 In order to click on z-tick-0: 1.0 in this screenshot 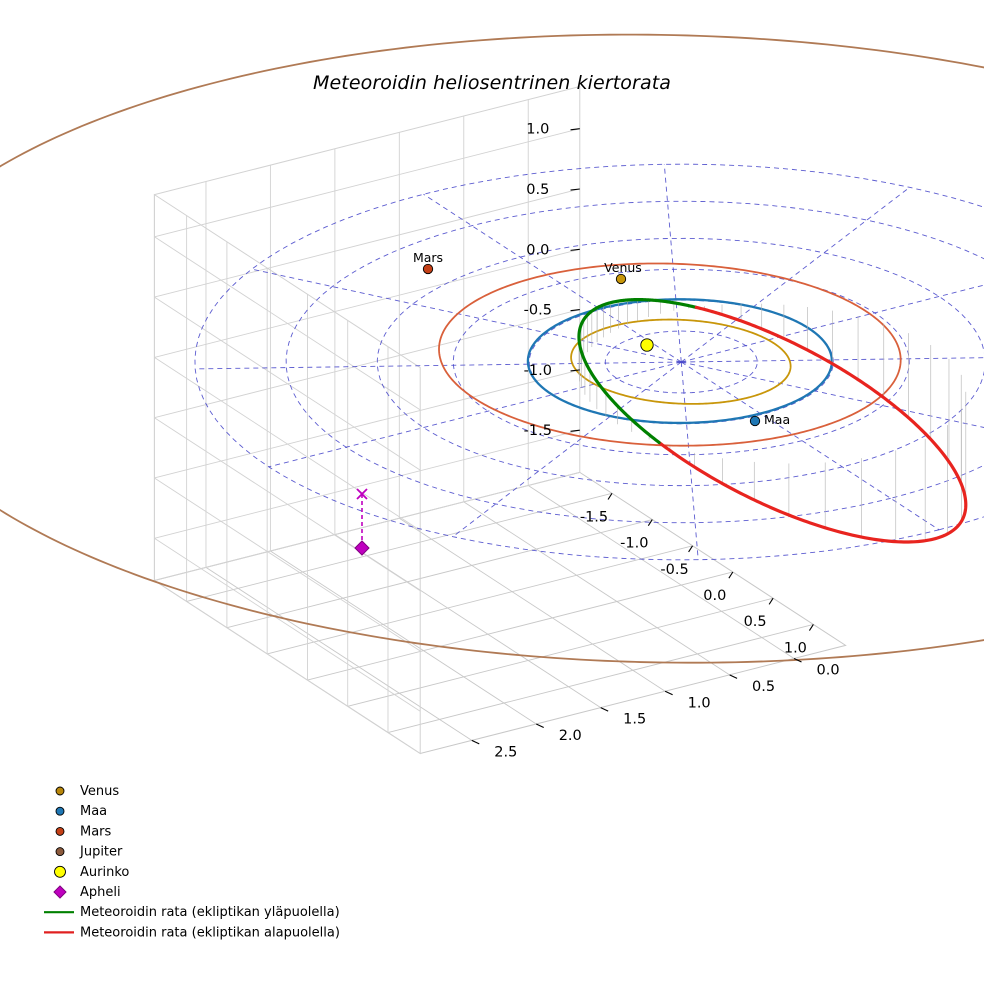, I will do `click(537, 130)`.